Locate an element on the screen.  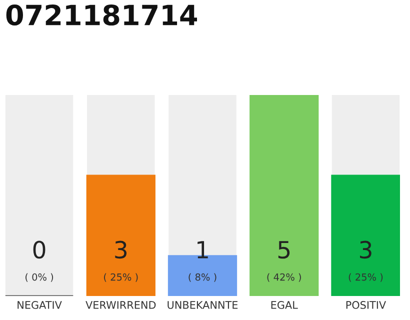
annotation: ( 8% ) is located at coordinates (202, 277).